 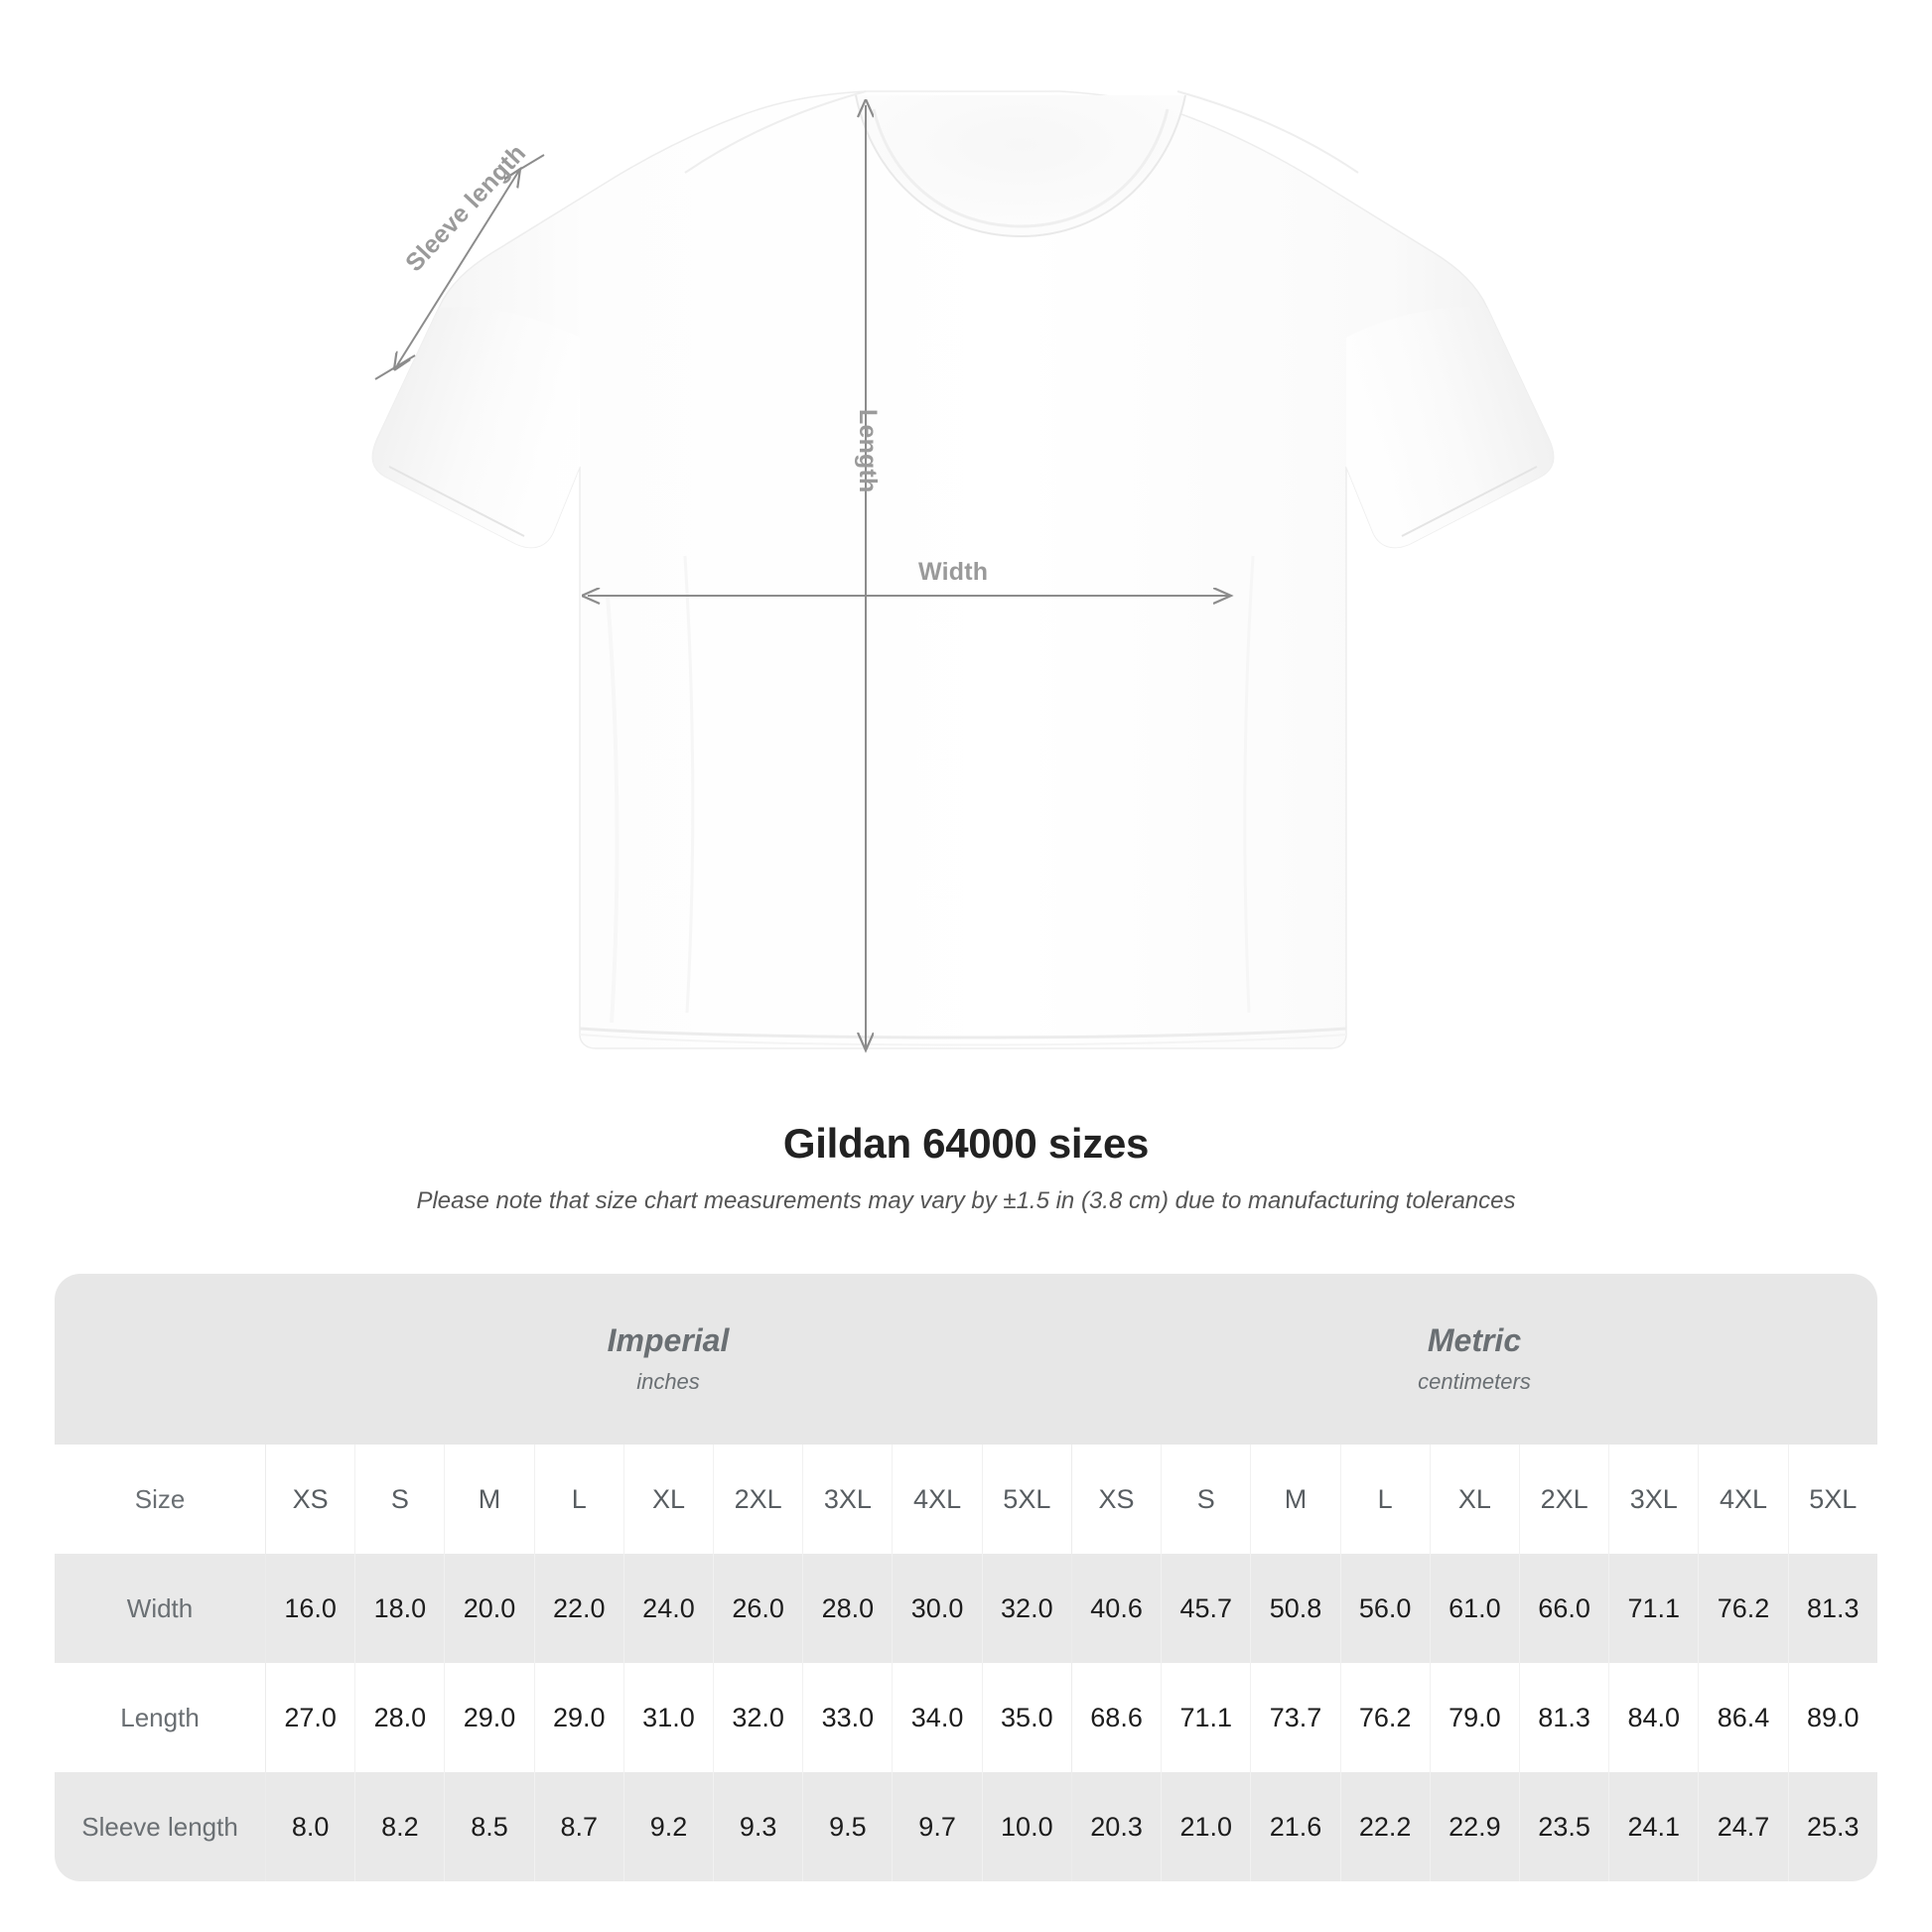 I want to click on cell-sleeve-imperial-s: 8.2, so click(x=399, y=1827).